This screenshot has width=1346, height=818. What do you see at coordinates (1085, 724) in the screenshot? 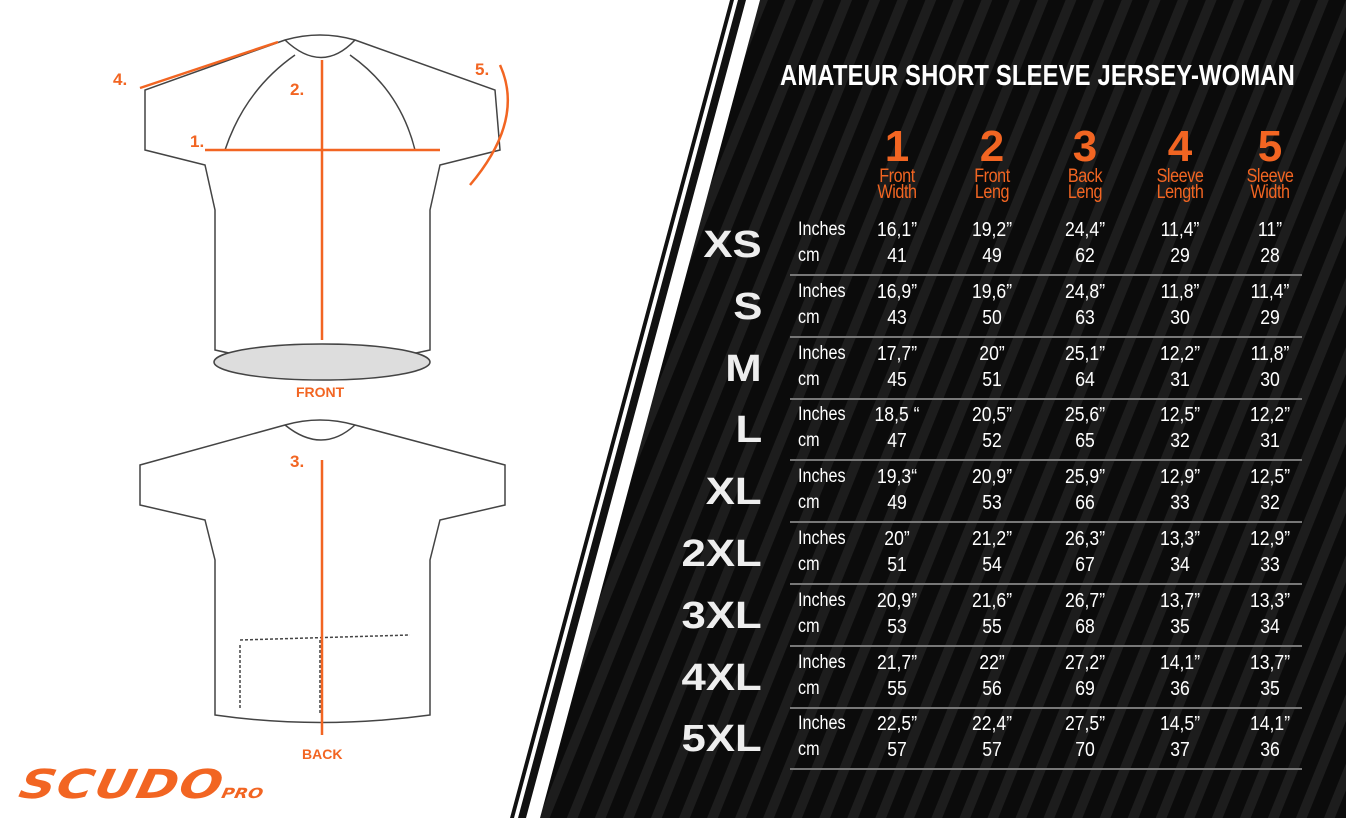
I see `value-inches: 27,5”` at bounding box center [1085, 724].